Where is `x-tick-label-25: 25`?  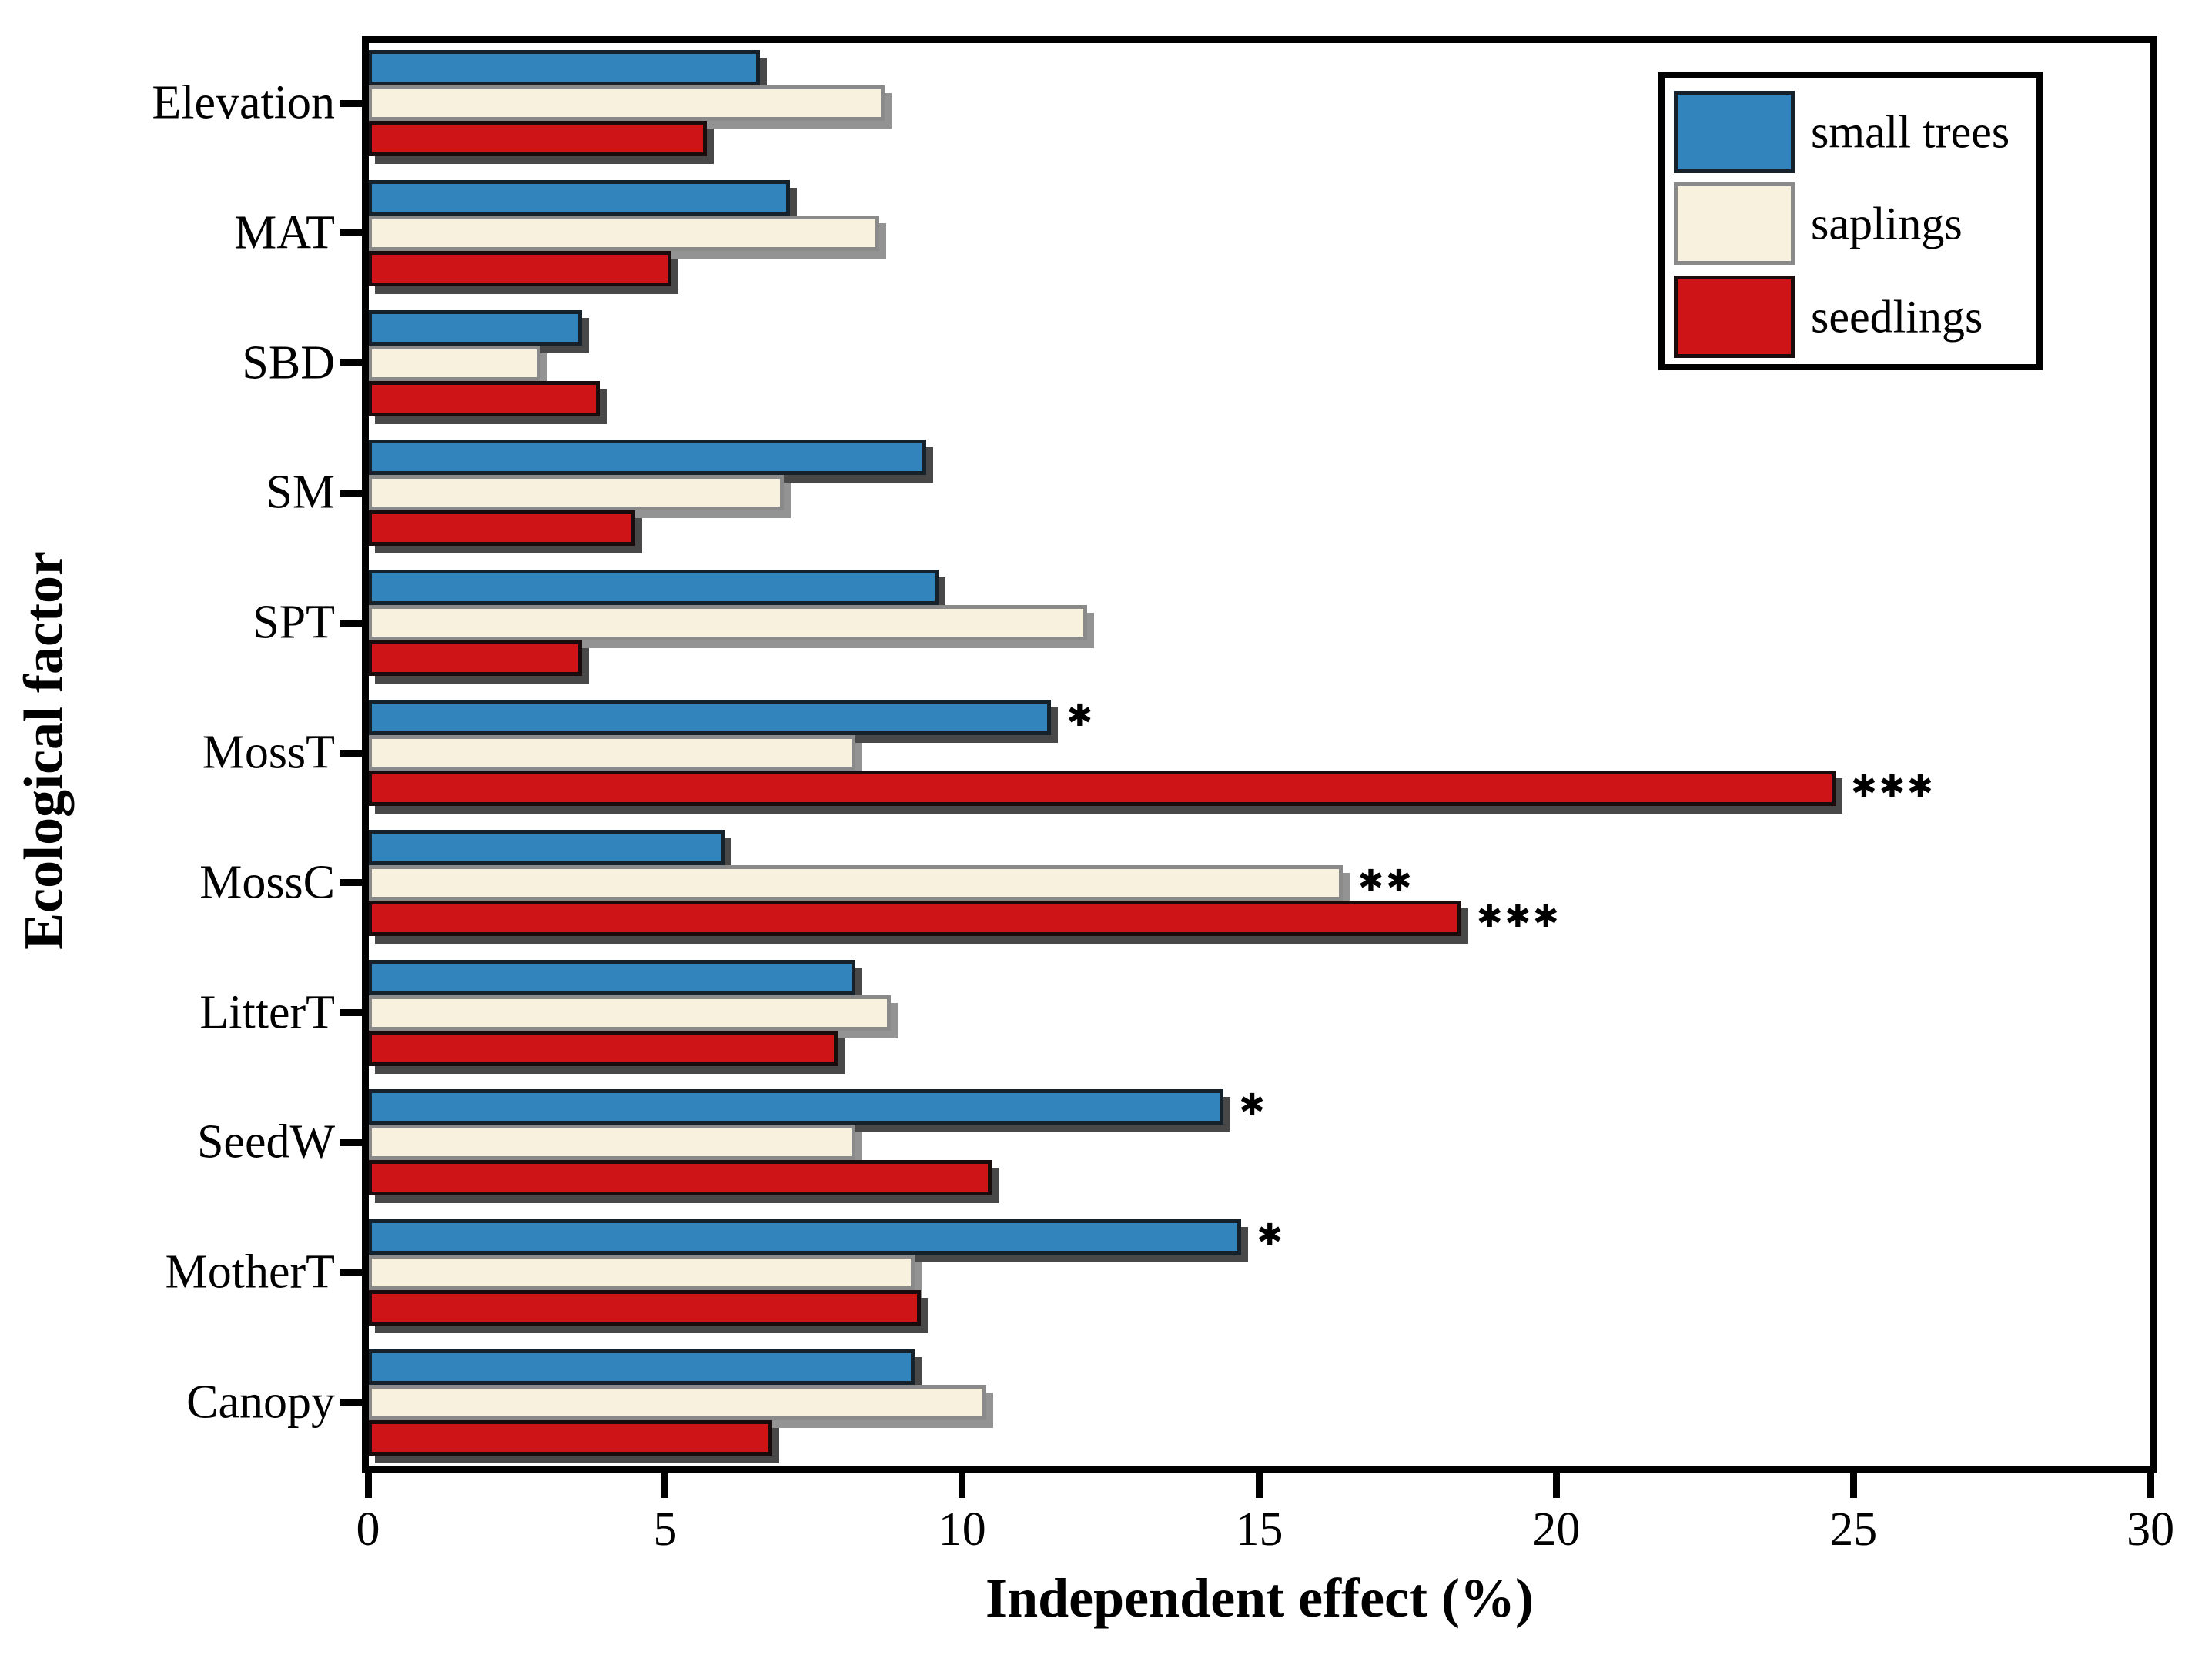
x-tick-label-25: 25 is located at coordinates (1853, 1529).